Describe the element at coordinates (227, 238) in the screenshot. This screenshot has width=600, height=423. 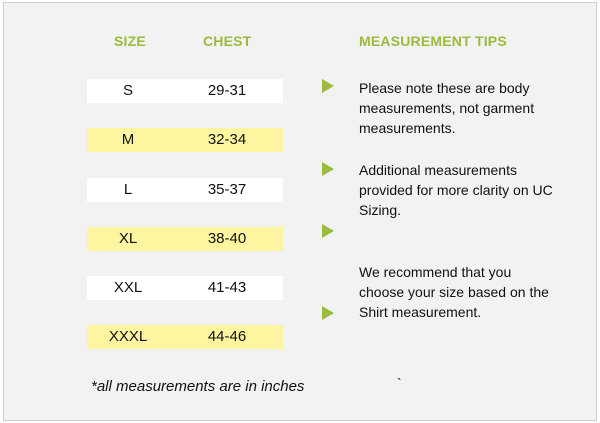
I see `chest-value: 38-40` at that location.